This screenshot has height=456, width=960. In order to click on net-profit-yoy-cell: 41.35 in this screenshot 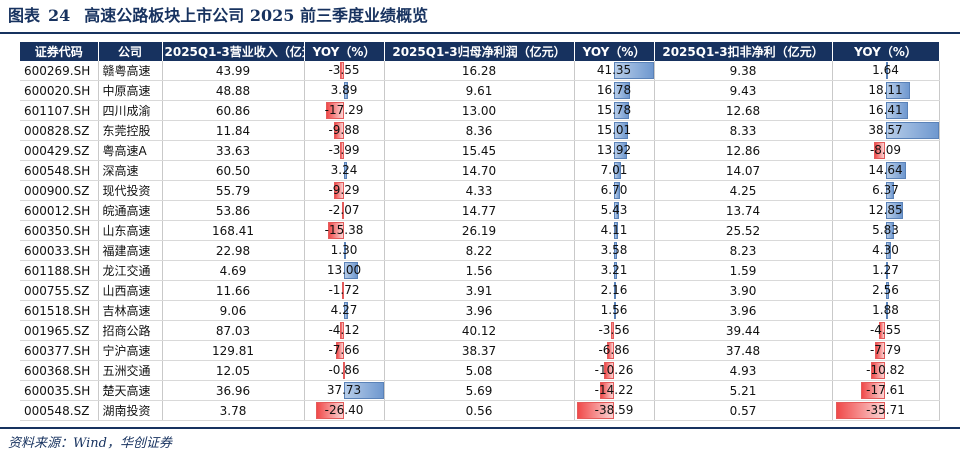, I will do `click(614, 71)`.